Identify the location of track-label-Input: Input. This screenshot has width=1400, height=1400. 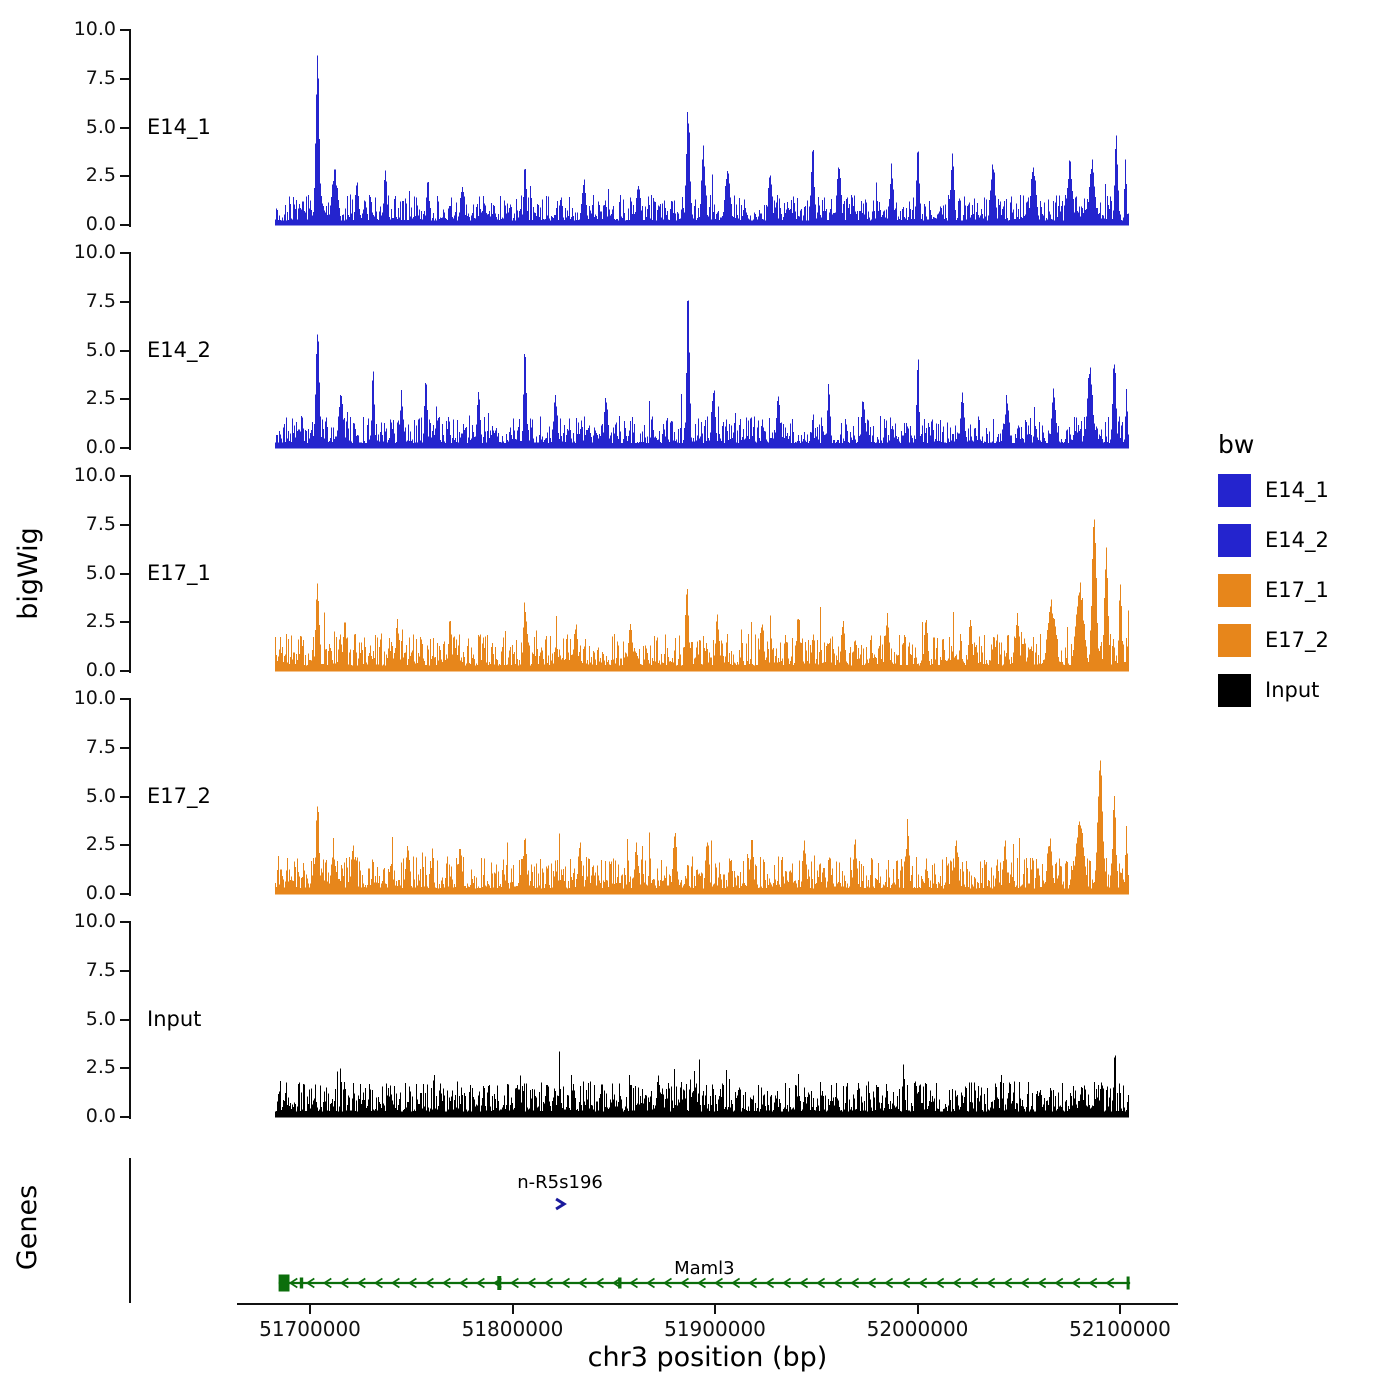
(174, 1019).